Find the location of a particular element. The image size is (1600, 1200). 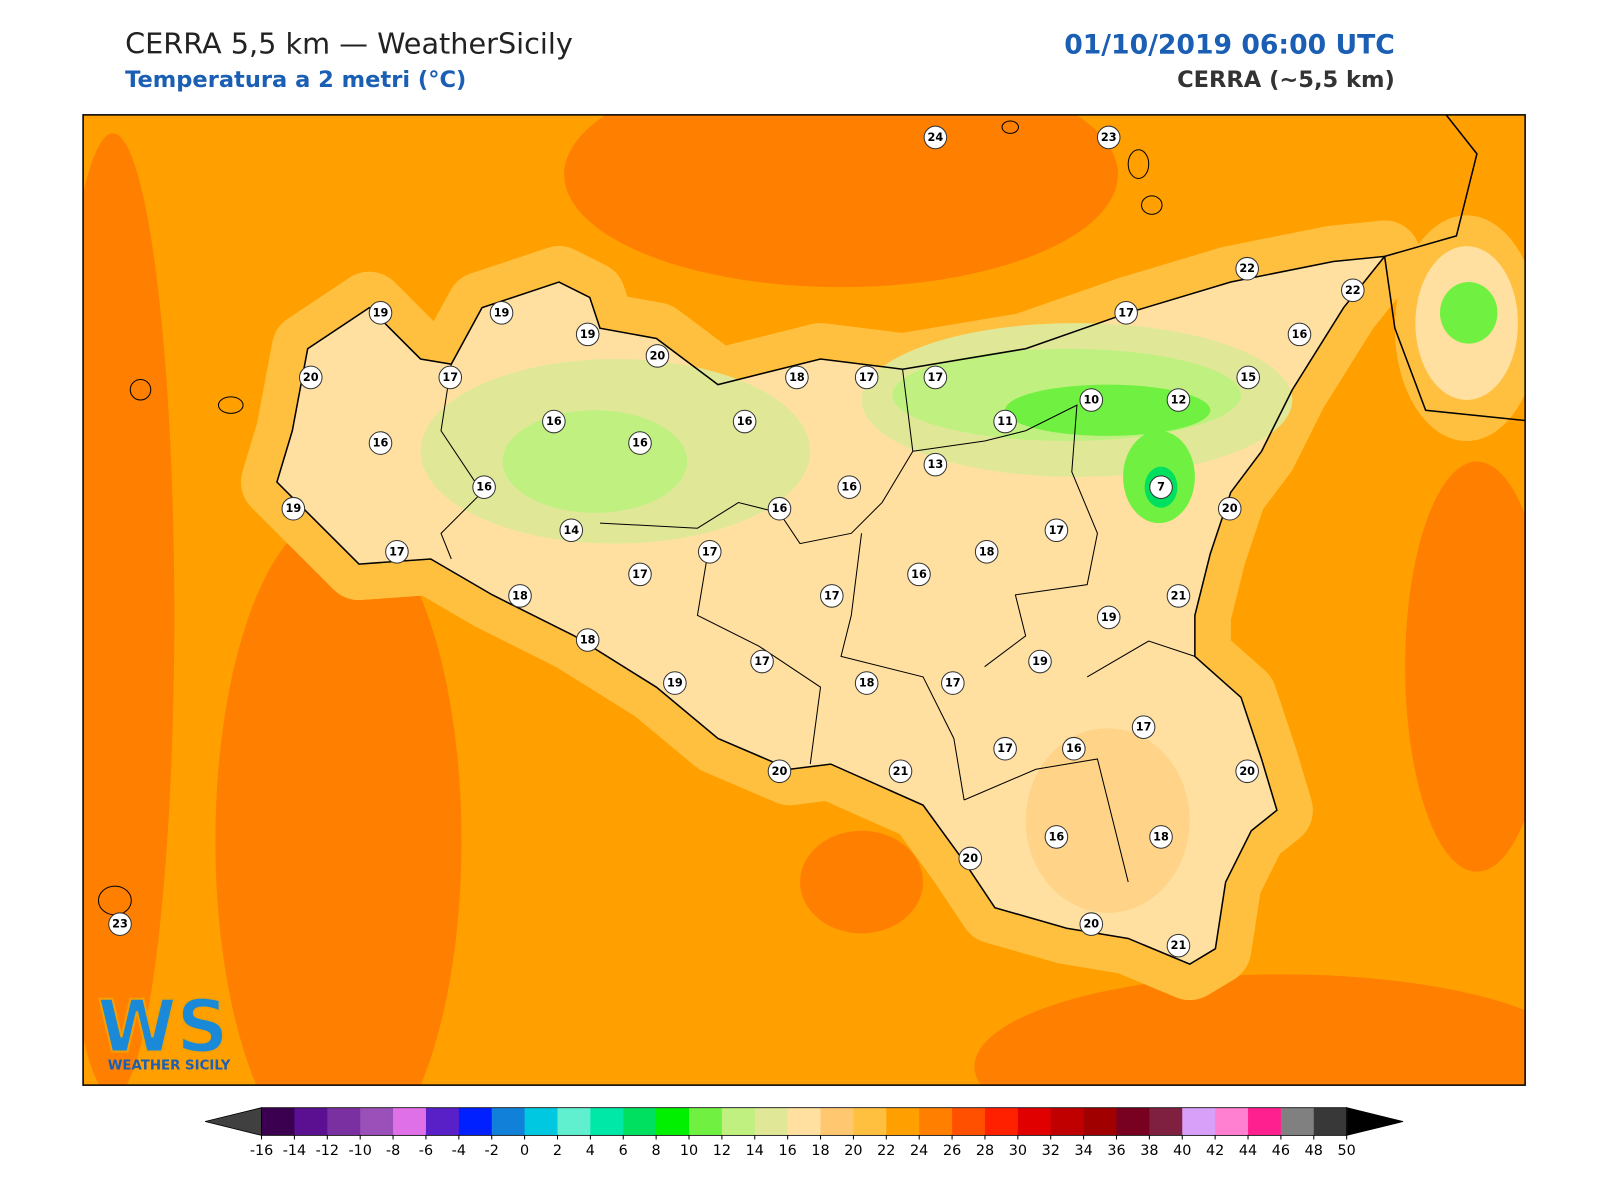

colorbar-tick-label: 8 is located at coordinates (656, 1151).